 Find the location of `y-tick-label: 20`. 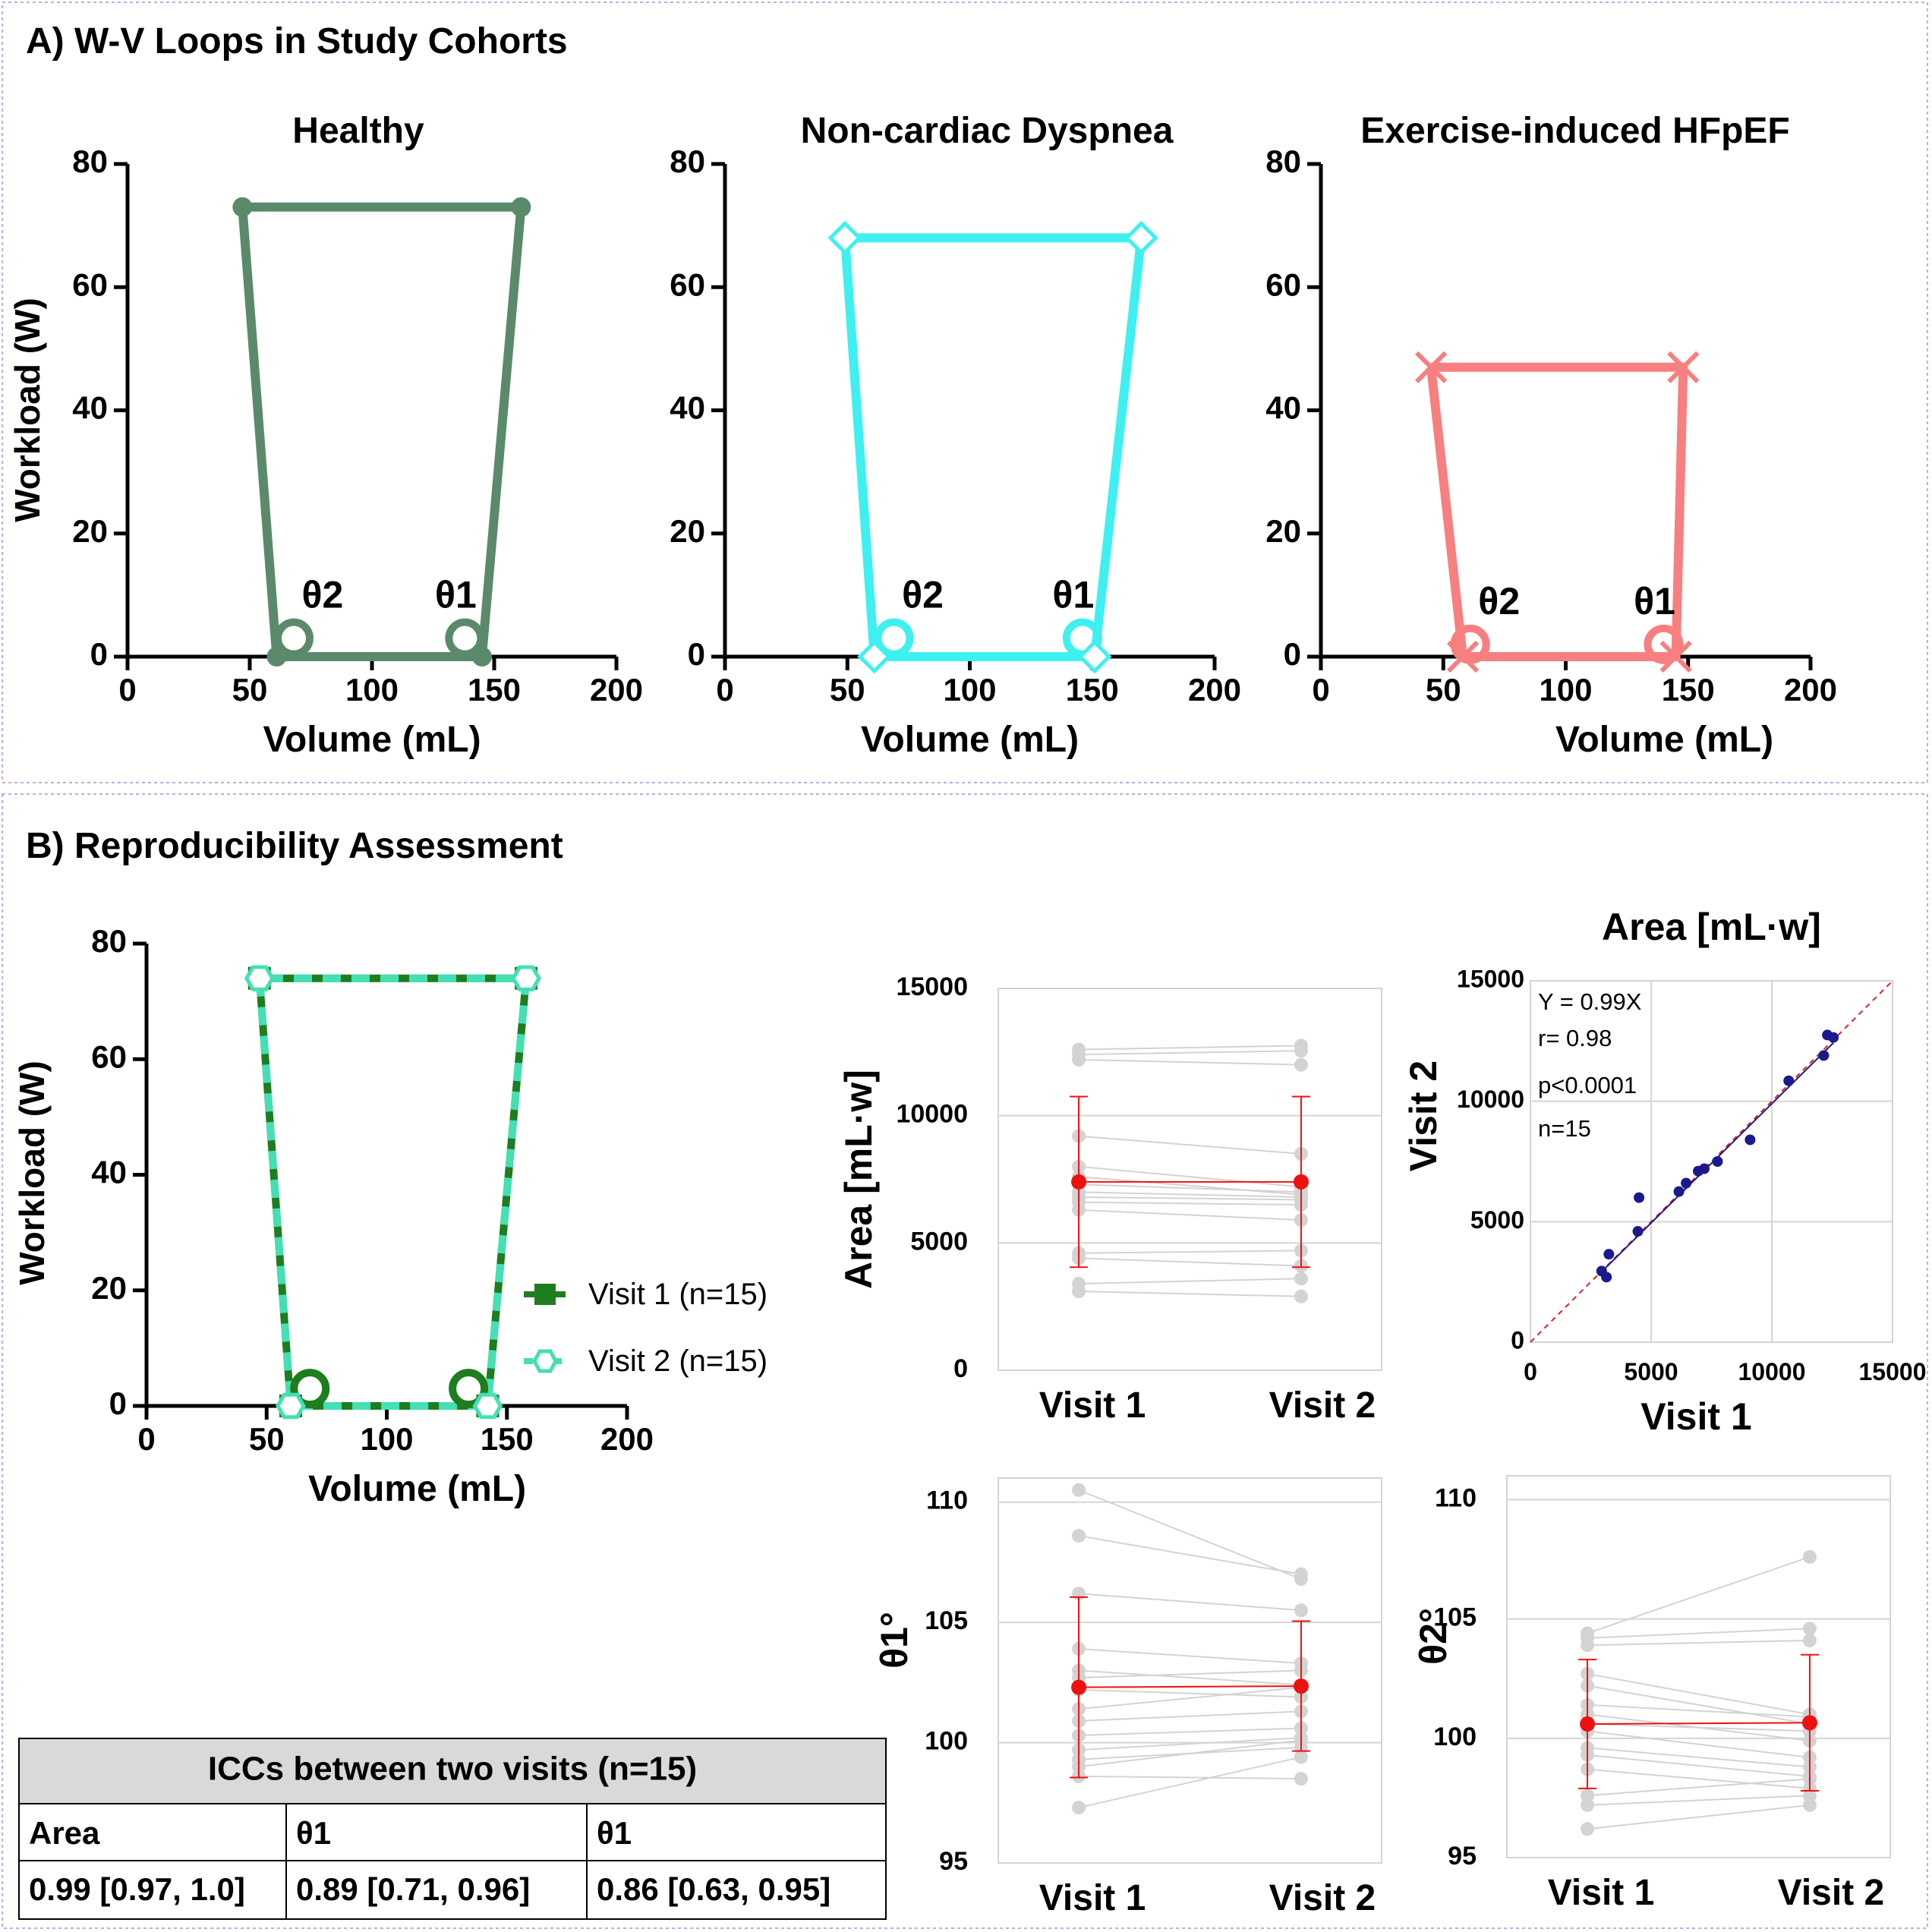

y-tick-label: 20 is located at coordinates (90, 531).